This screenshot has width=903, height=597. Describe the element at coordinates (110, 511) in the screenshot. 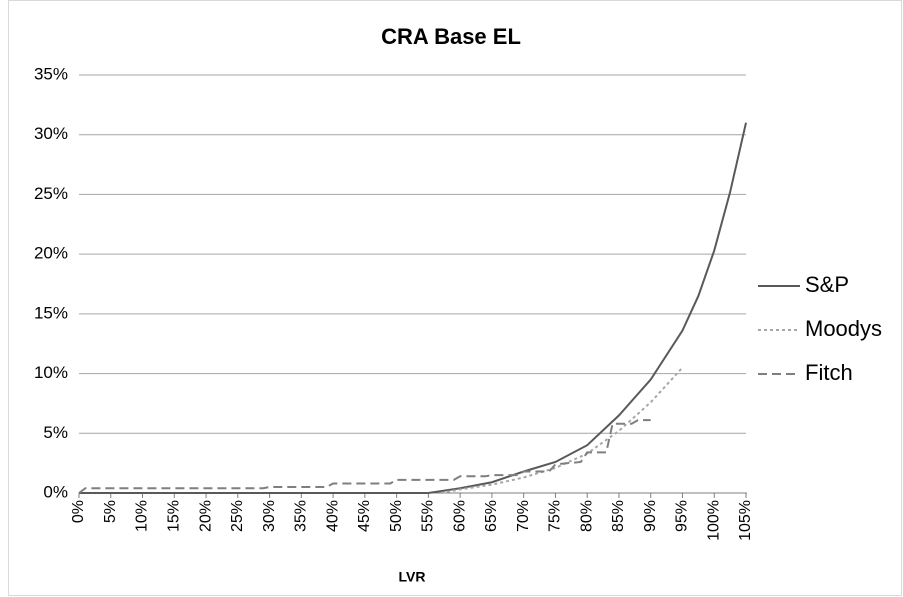

I see `x-tick-label: 5%` at that location.